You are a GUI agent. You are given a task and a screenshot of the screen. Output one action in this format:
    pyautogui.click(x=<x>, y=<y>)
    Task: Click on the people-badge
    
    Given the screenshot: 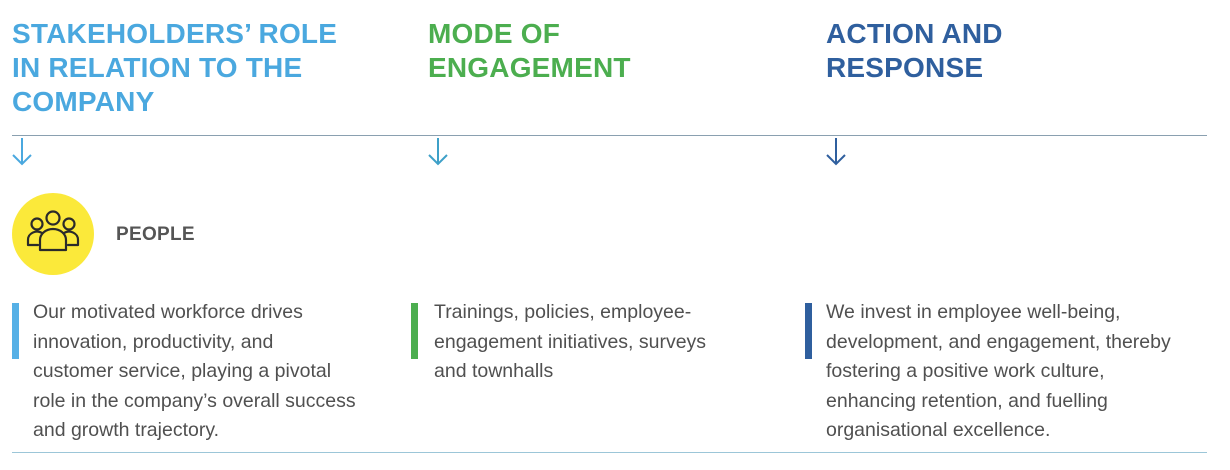 What is the action you would take?
    pyautogui.click(x=53, y=234)
    